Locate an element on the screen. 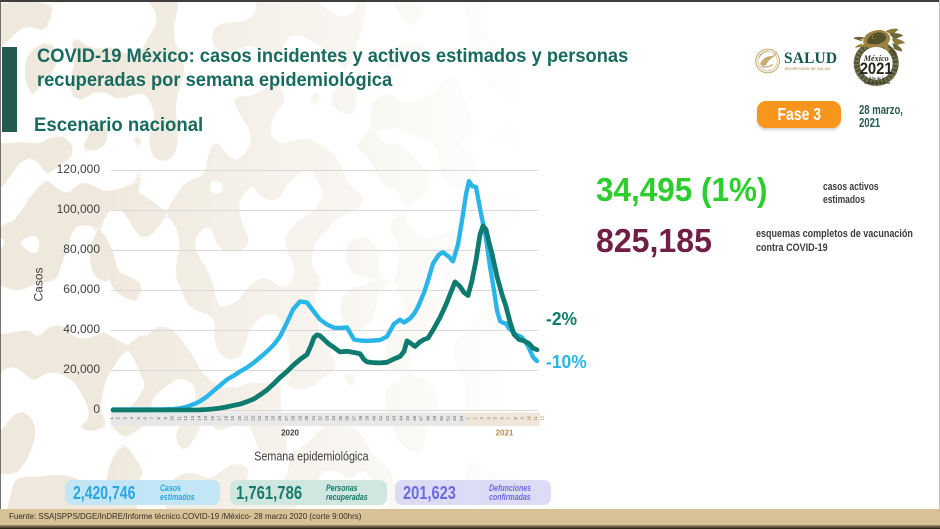 This screenshot has height=529, width=940. svg-text: 41 is located at coordinates (380, 417).